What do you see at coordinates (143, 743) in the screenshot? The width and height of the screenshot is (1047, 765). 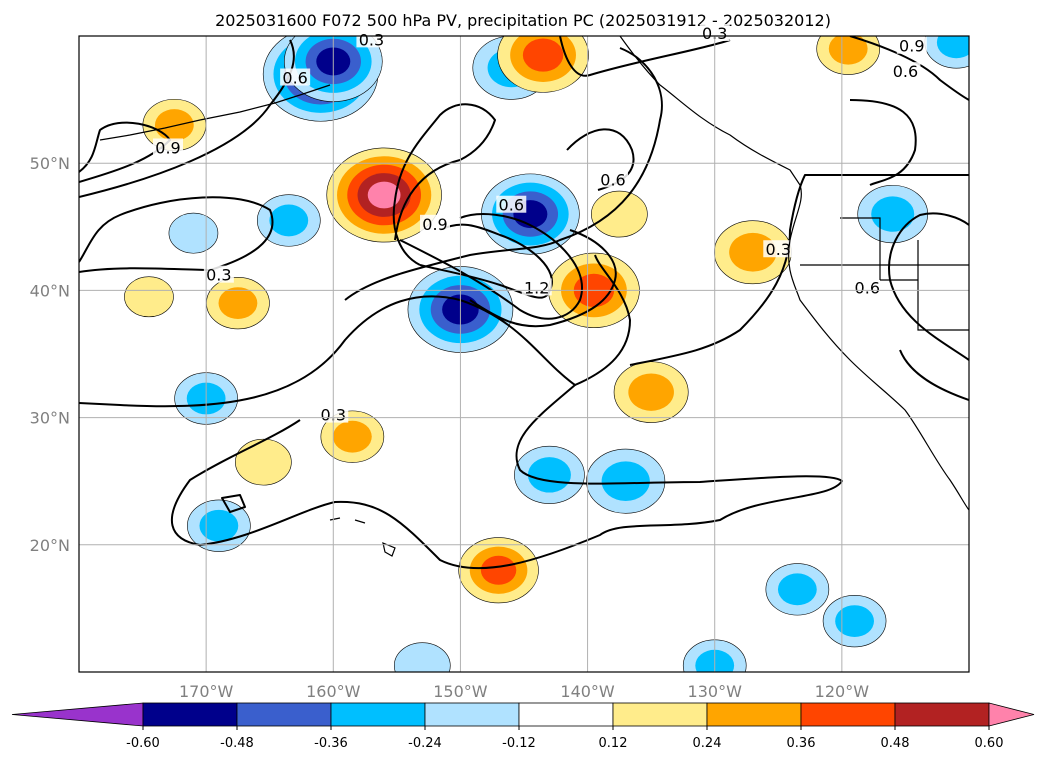 I see `colorbar-tick-label: -0.60` at bounding box center [143, 743].